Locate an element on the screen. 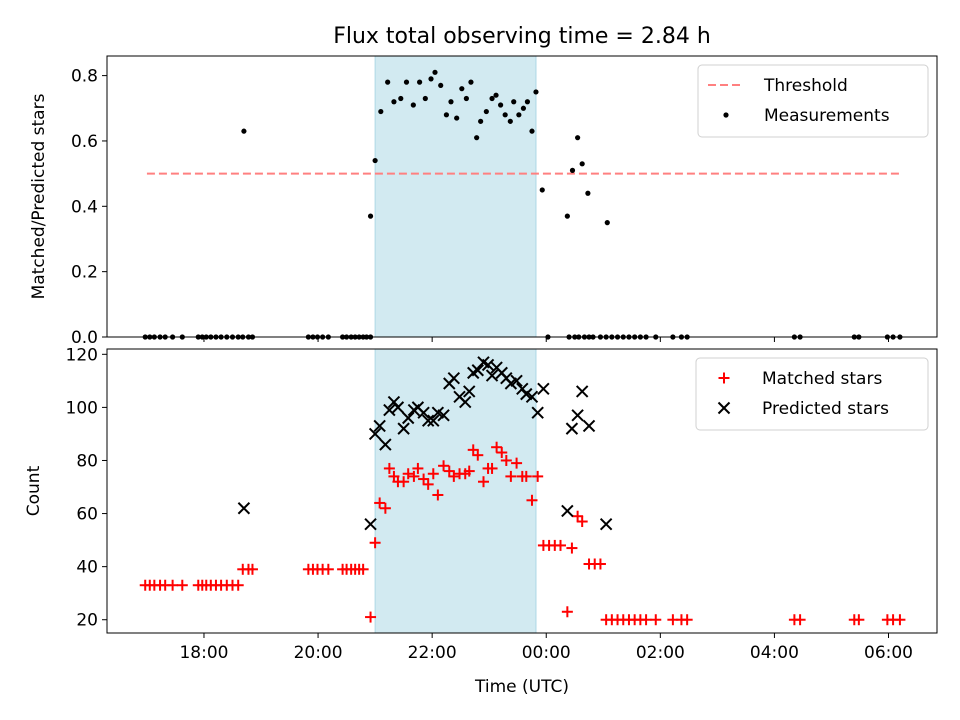  y-tick-label: 0.2 is located at coordinates (84, 273).